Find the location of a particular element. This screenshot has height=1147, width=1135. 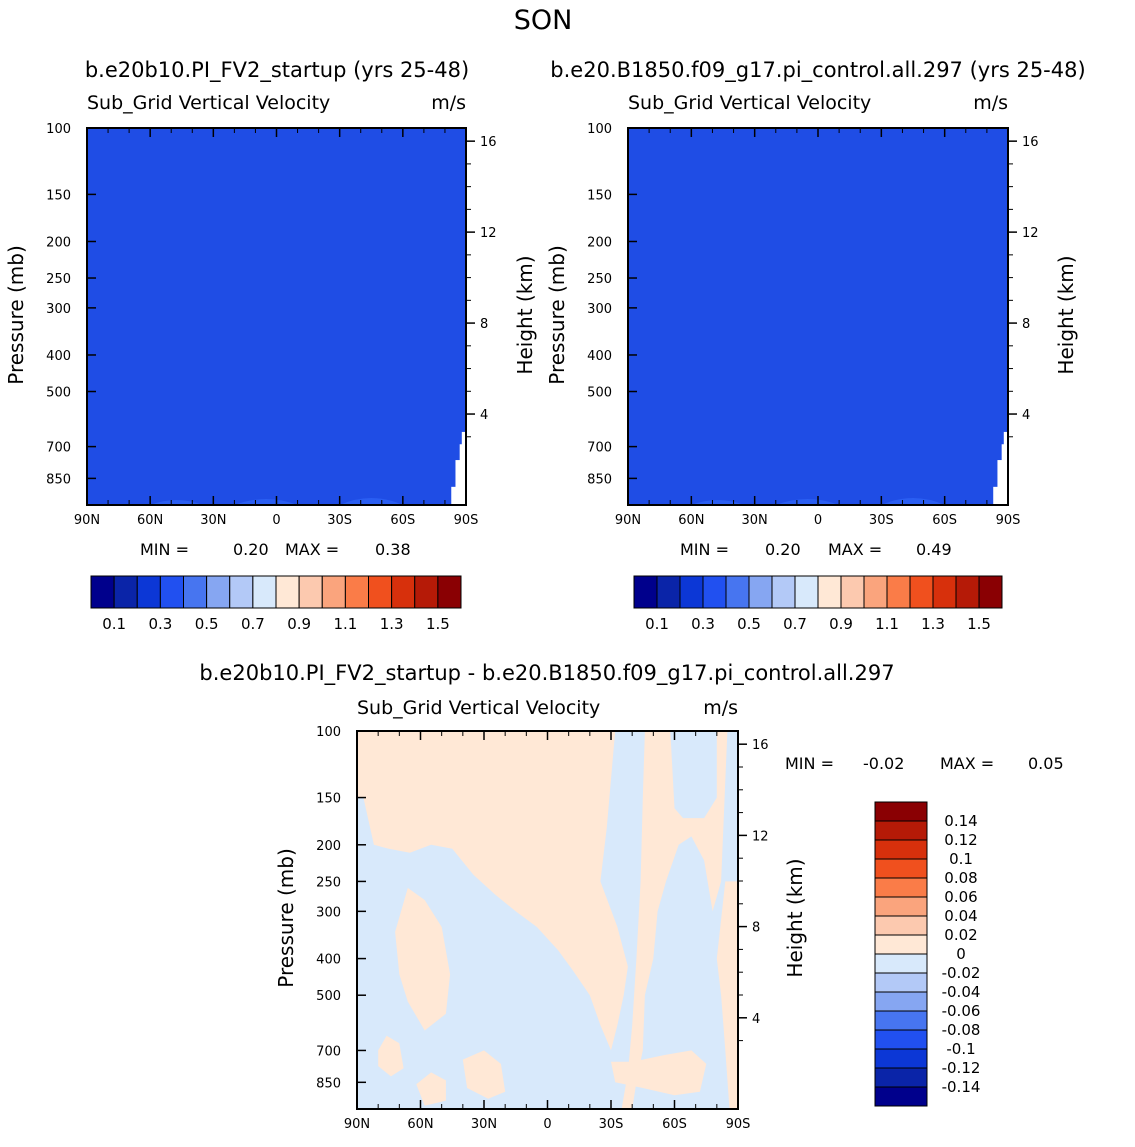

panel3-field is located at coordinates (547, 920).